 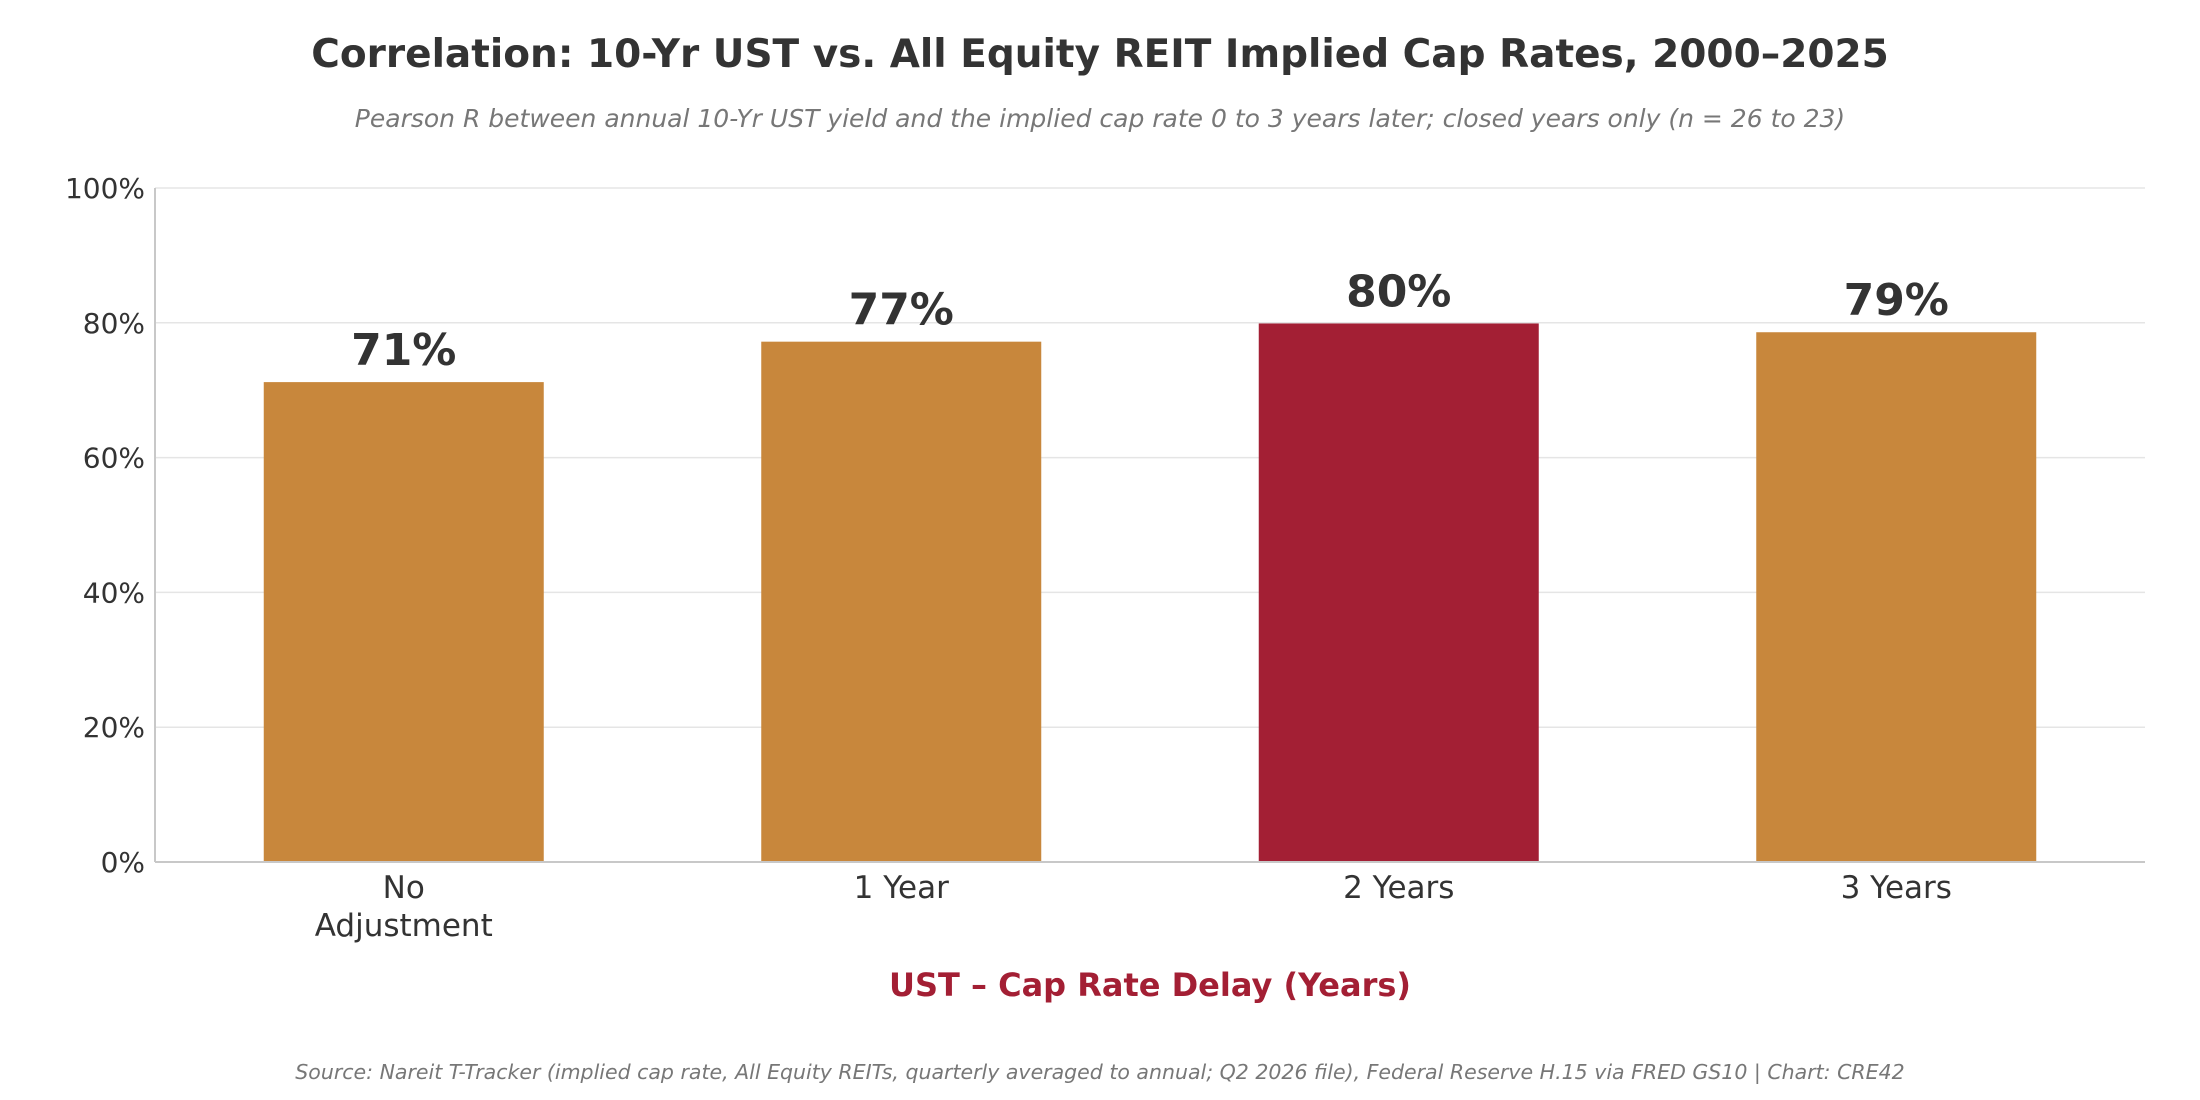 I want to click on data-label: 79%, so click(x=1896, y=300).